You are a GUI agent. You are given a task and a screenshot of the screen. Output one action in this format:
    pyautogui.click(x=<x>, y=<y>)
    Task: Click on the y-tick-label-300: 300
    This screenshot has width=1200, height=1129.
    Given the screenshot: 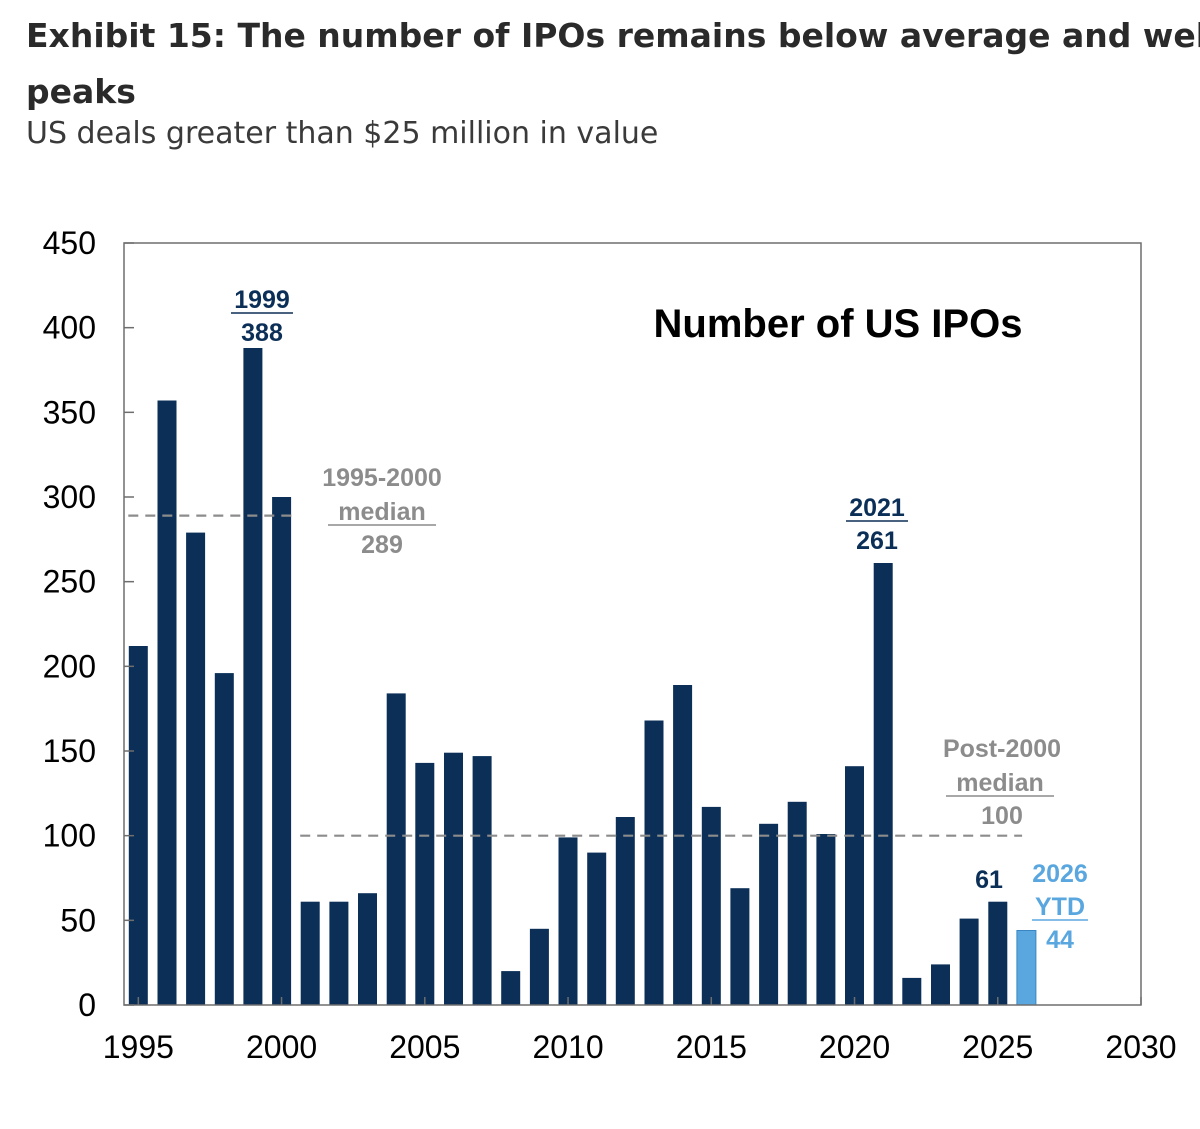 What is the action you would take?
    pyautogui.click(x=69, y=497)
    